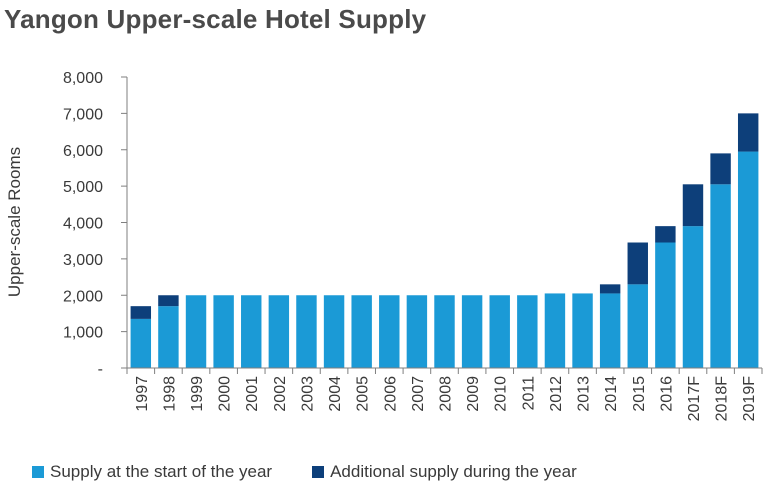 Image resolution: width=780 pixels, height=500 pixels. I want to click on x-tick-label: 2003, so click(307, 394).